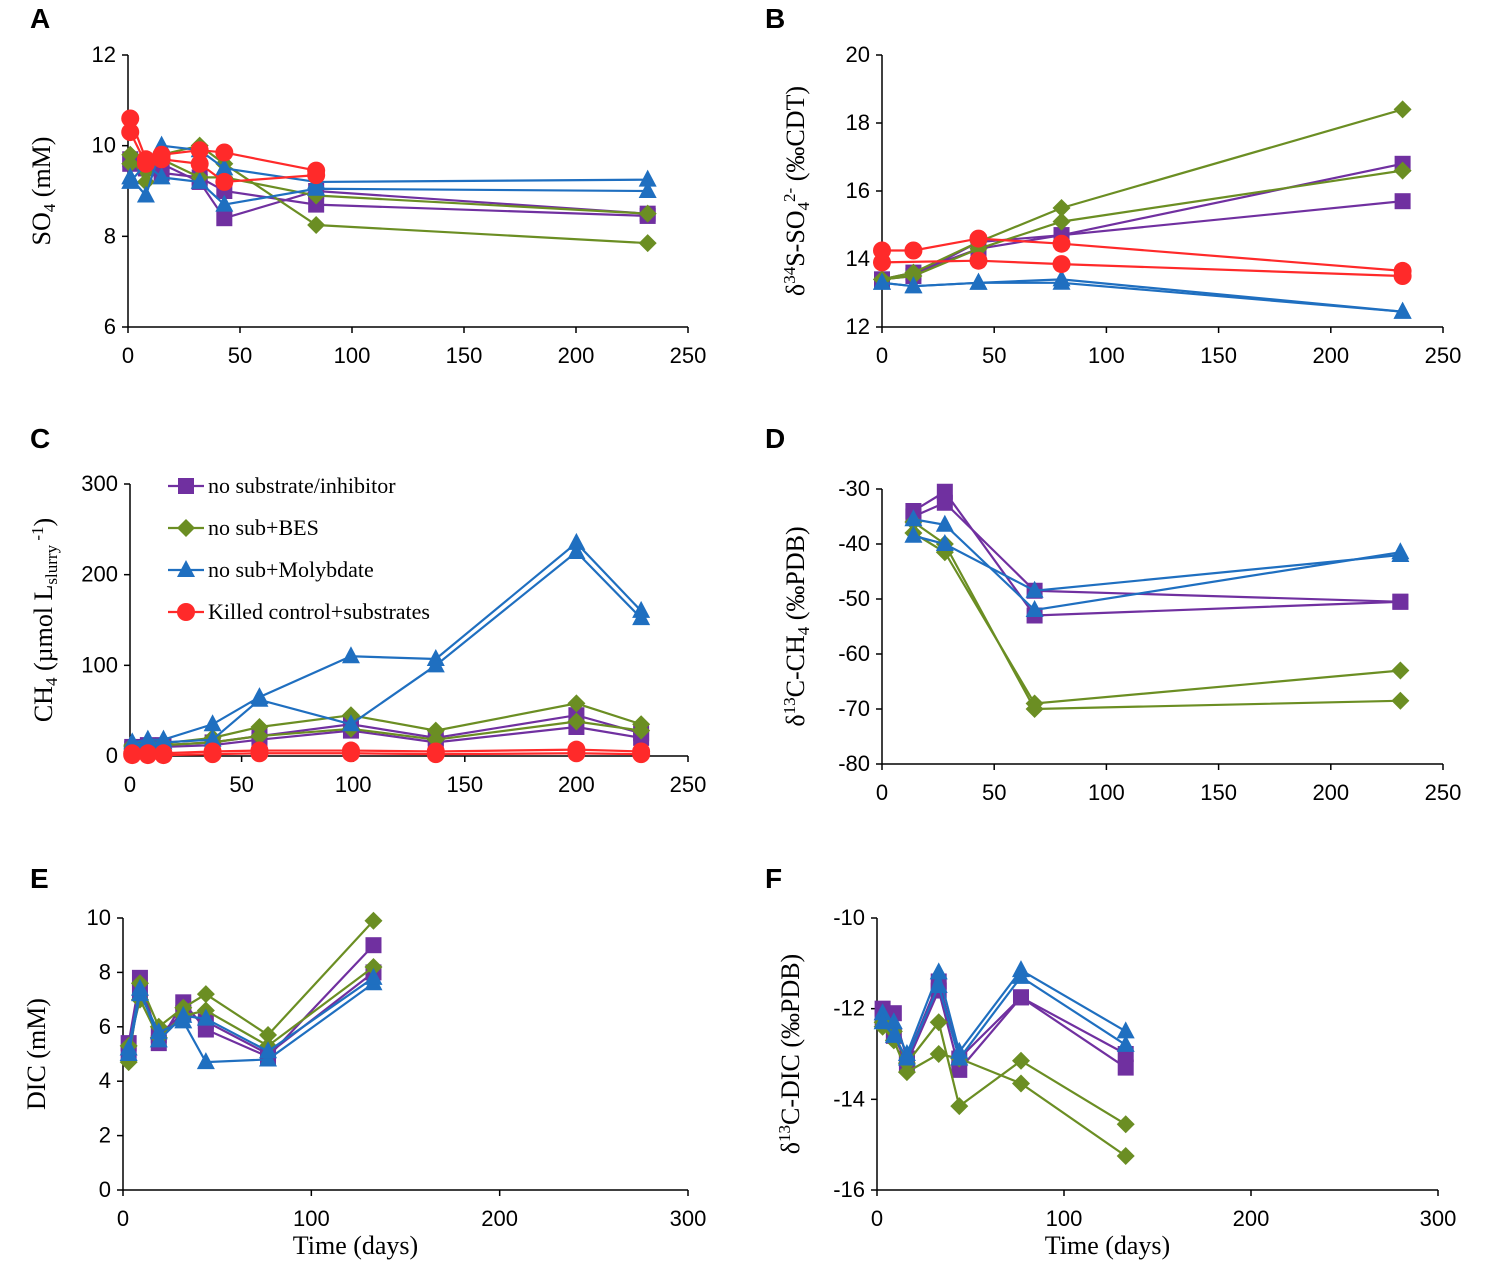 The image size is (1488, 1273). I want to click on y-tick-label: -70, so click(854, 708).